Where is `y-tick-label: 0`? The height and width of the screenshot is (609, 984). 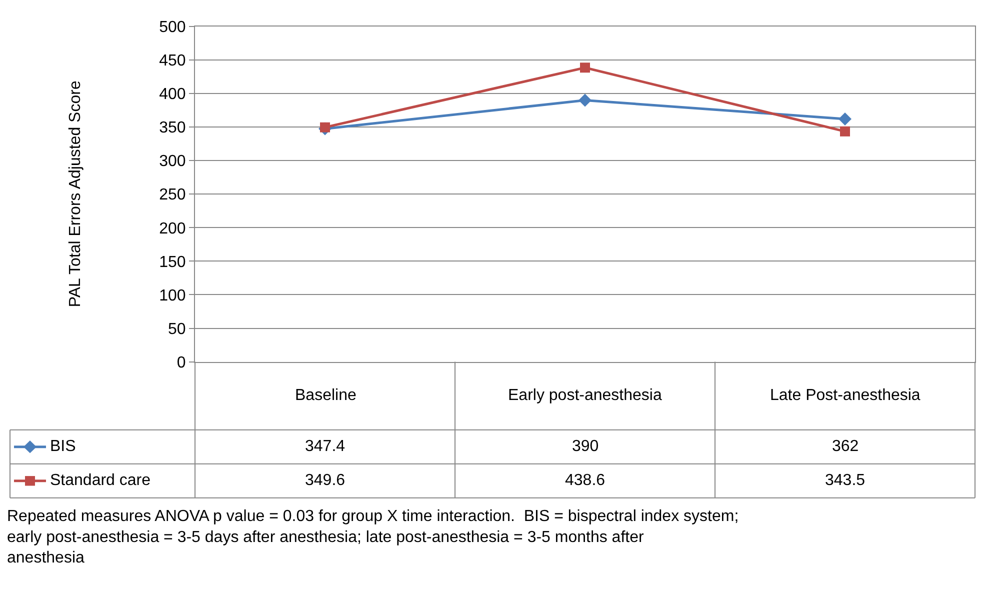 y-tick-label: 0 is located at coordinates (181, 363).